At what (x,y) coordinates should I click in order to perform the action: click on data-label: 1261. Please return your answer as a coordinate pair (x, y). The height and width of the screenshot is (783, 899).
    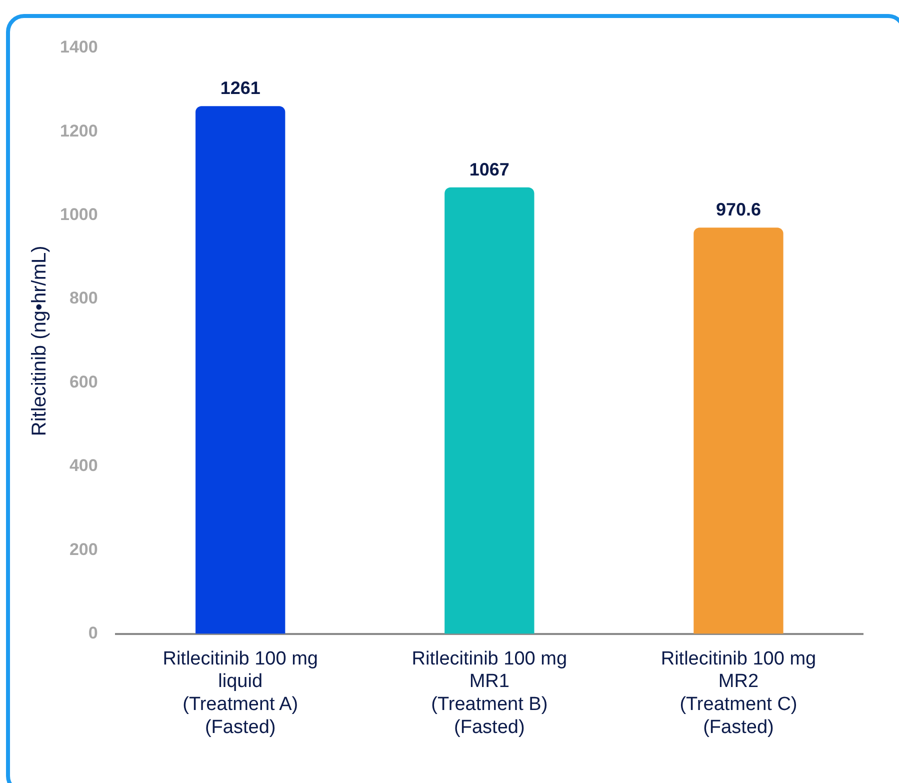
    Looking at the image, I should click on (240, 88).